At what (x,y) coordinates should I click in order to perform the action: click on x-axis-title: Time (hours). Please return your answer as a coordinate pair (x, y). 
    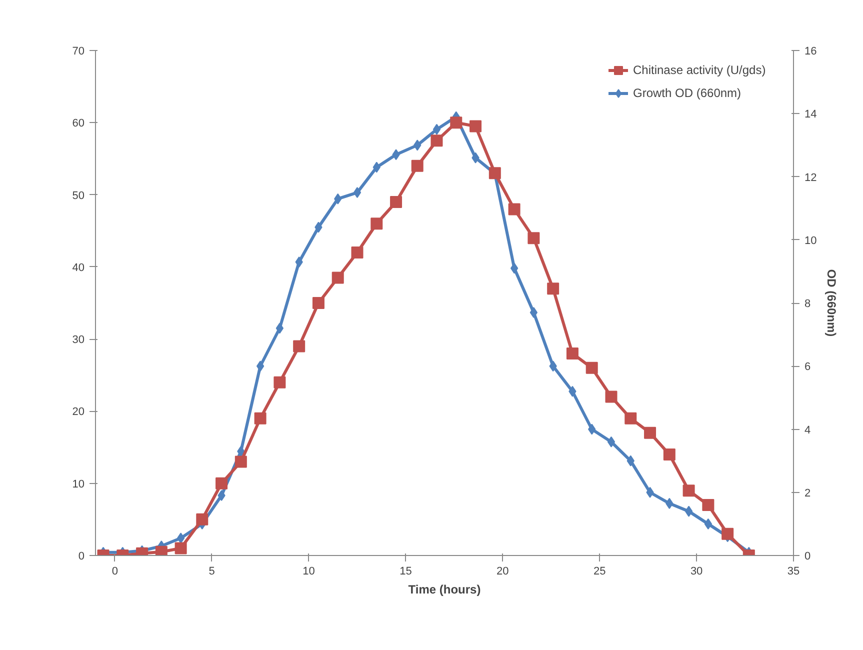
    Looking at the image, I should click on (444, 589).